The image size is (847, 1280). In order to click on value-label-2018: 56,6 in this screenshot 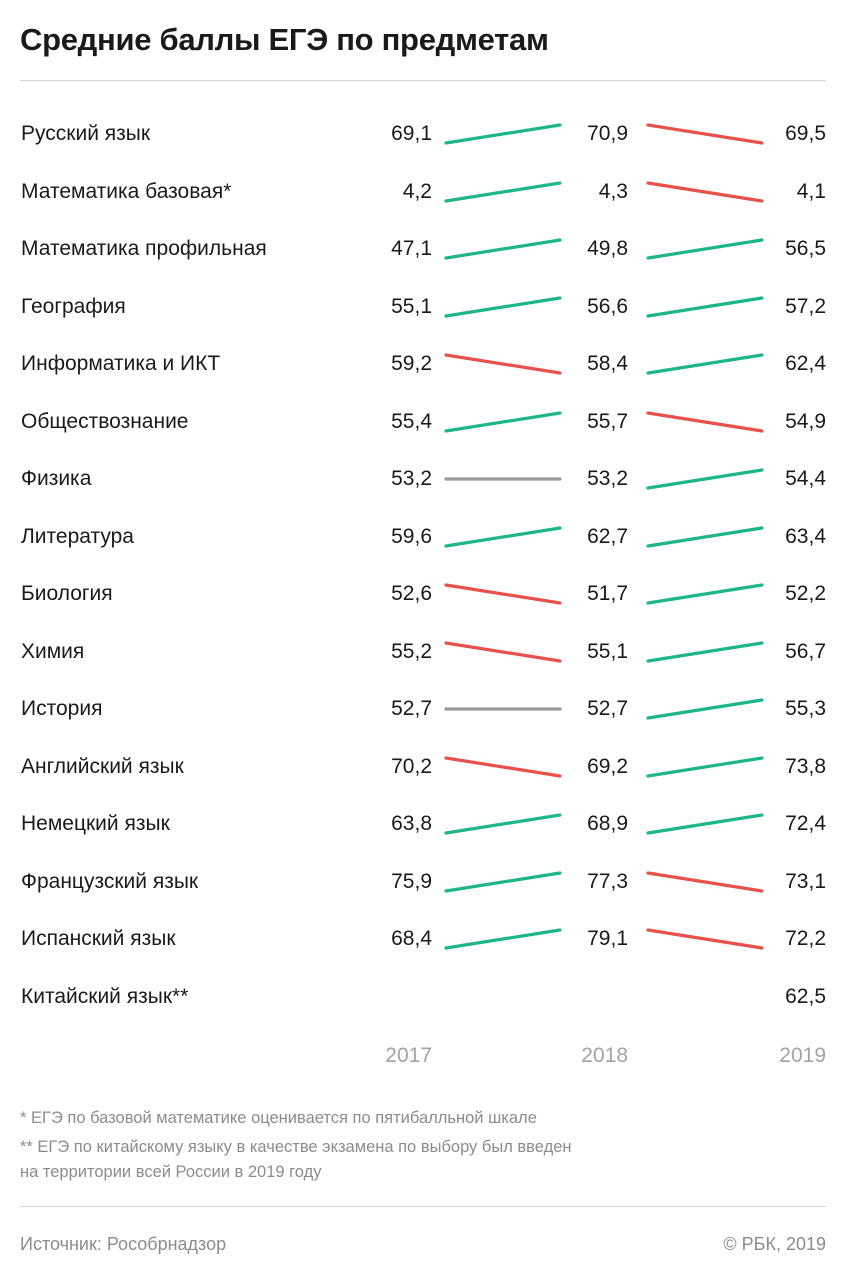, I will do `click(607, 306)`.